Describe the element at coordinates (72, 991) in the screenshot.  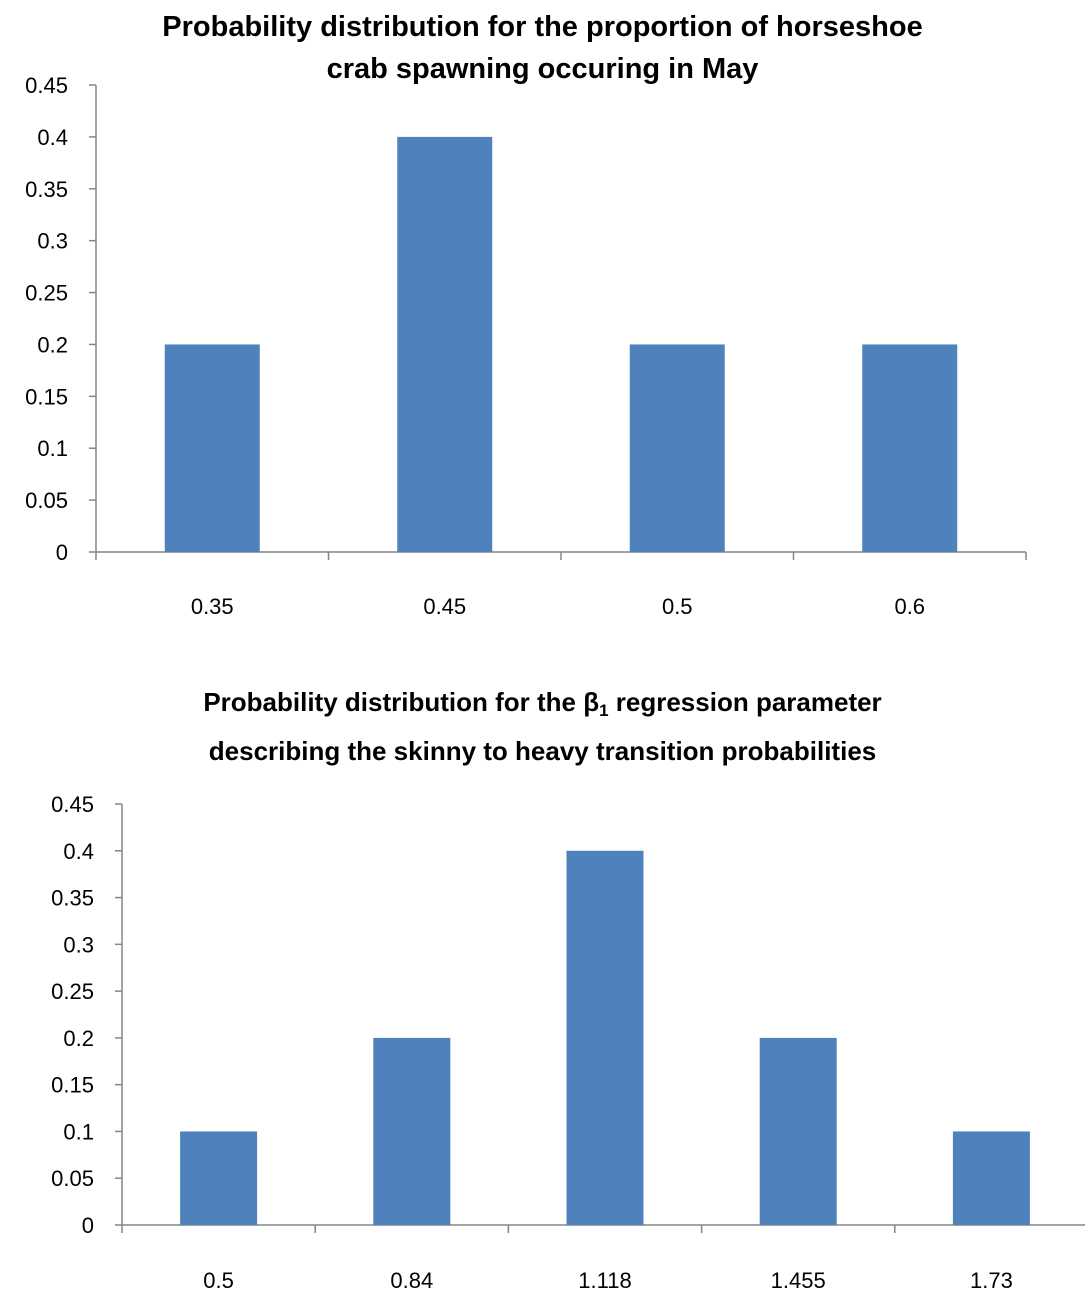
I see `chart2-y-tick-label: 0.25` at that location.